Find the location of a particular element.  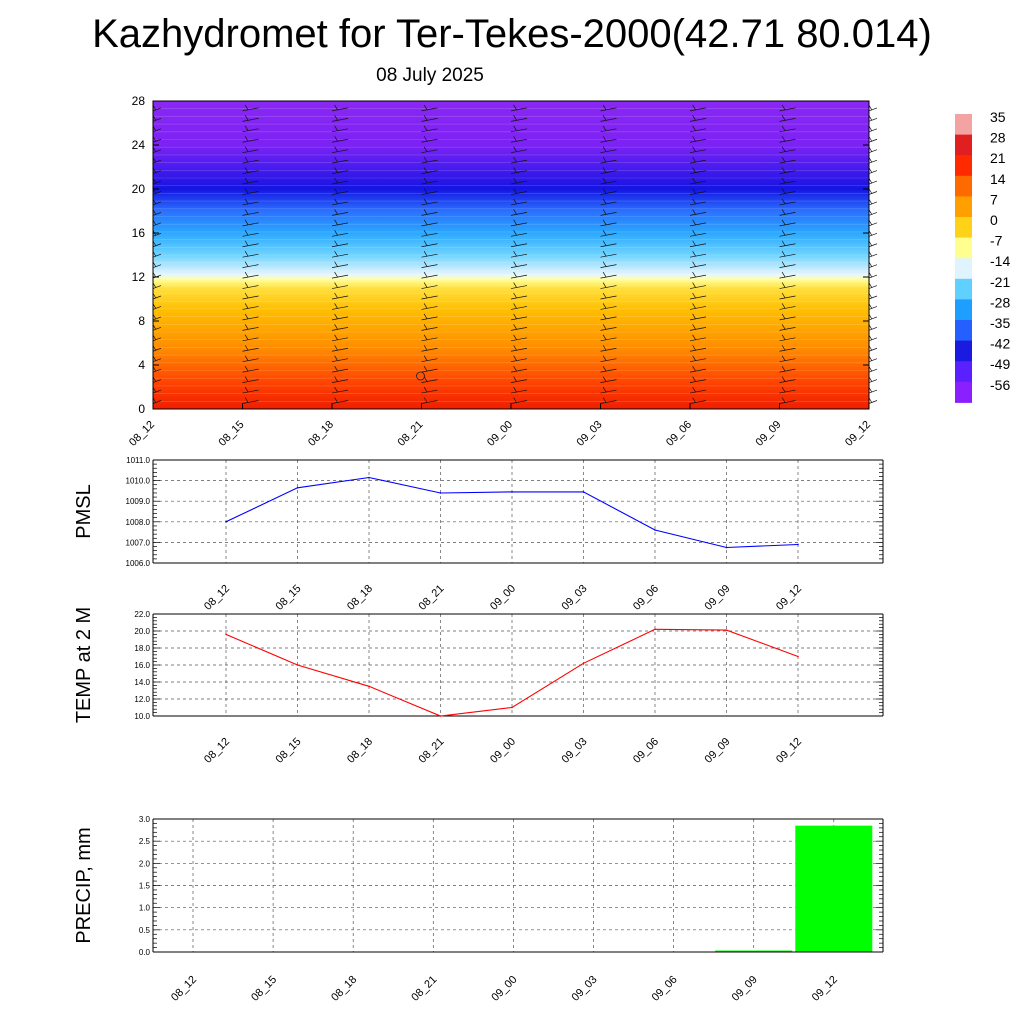

x-tick-label: 08_12 is located at coordinates (217, 751).